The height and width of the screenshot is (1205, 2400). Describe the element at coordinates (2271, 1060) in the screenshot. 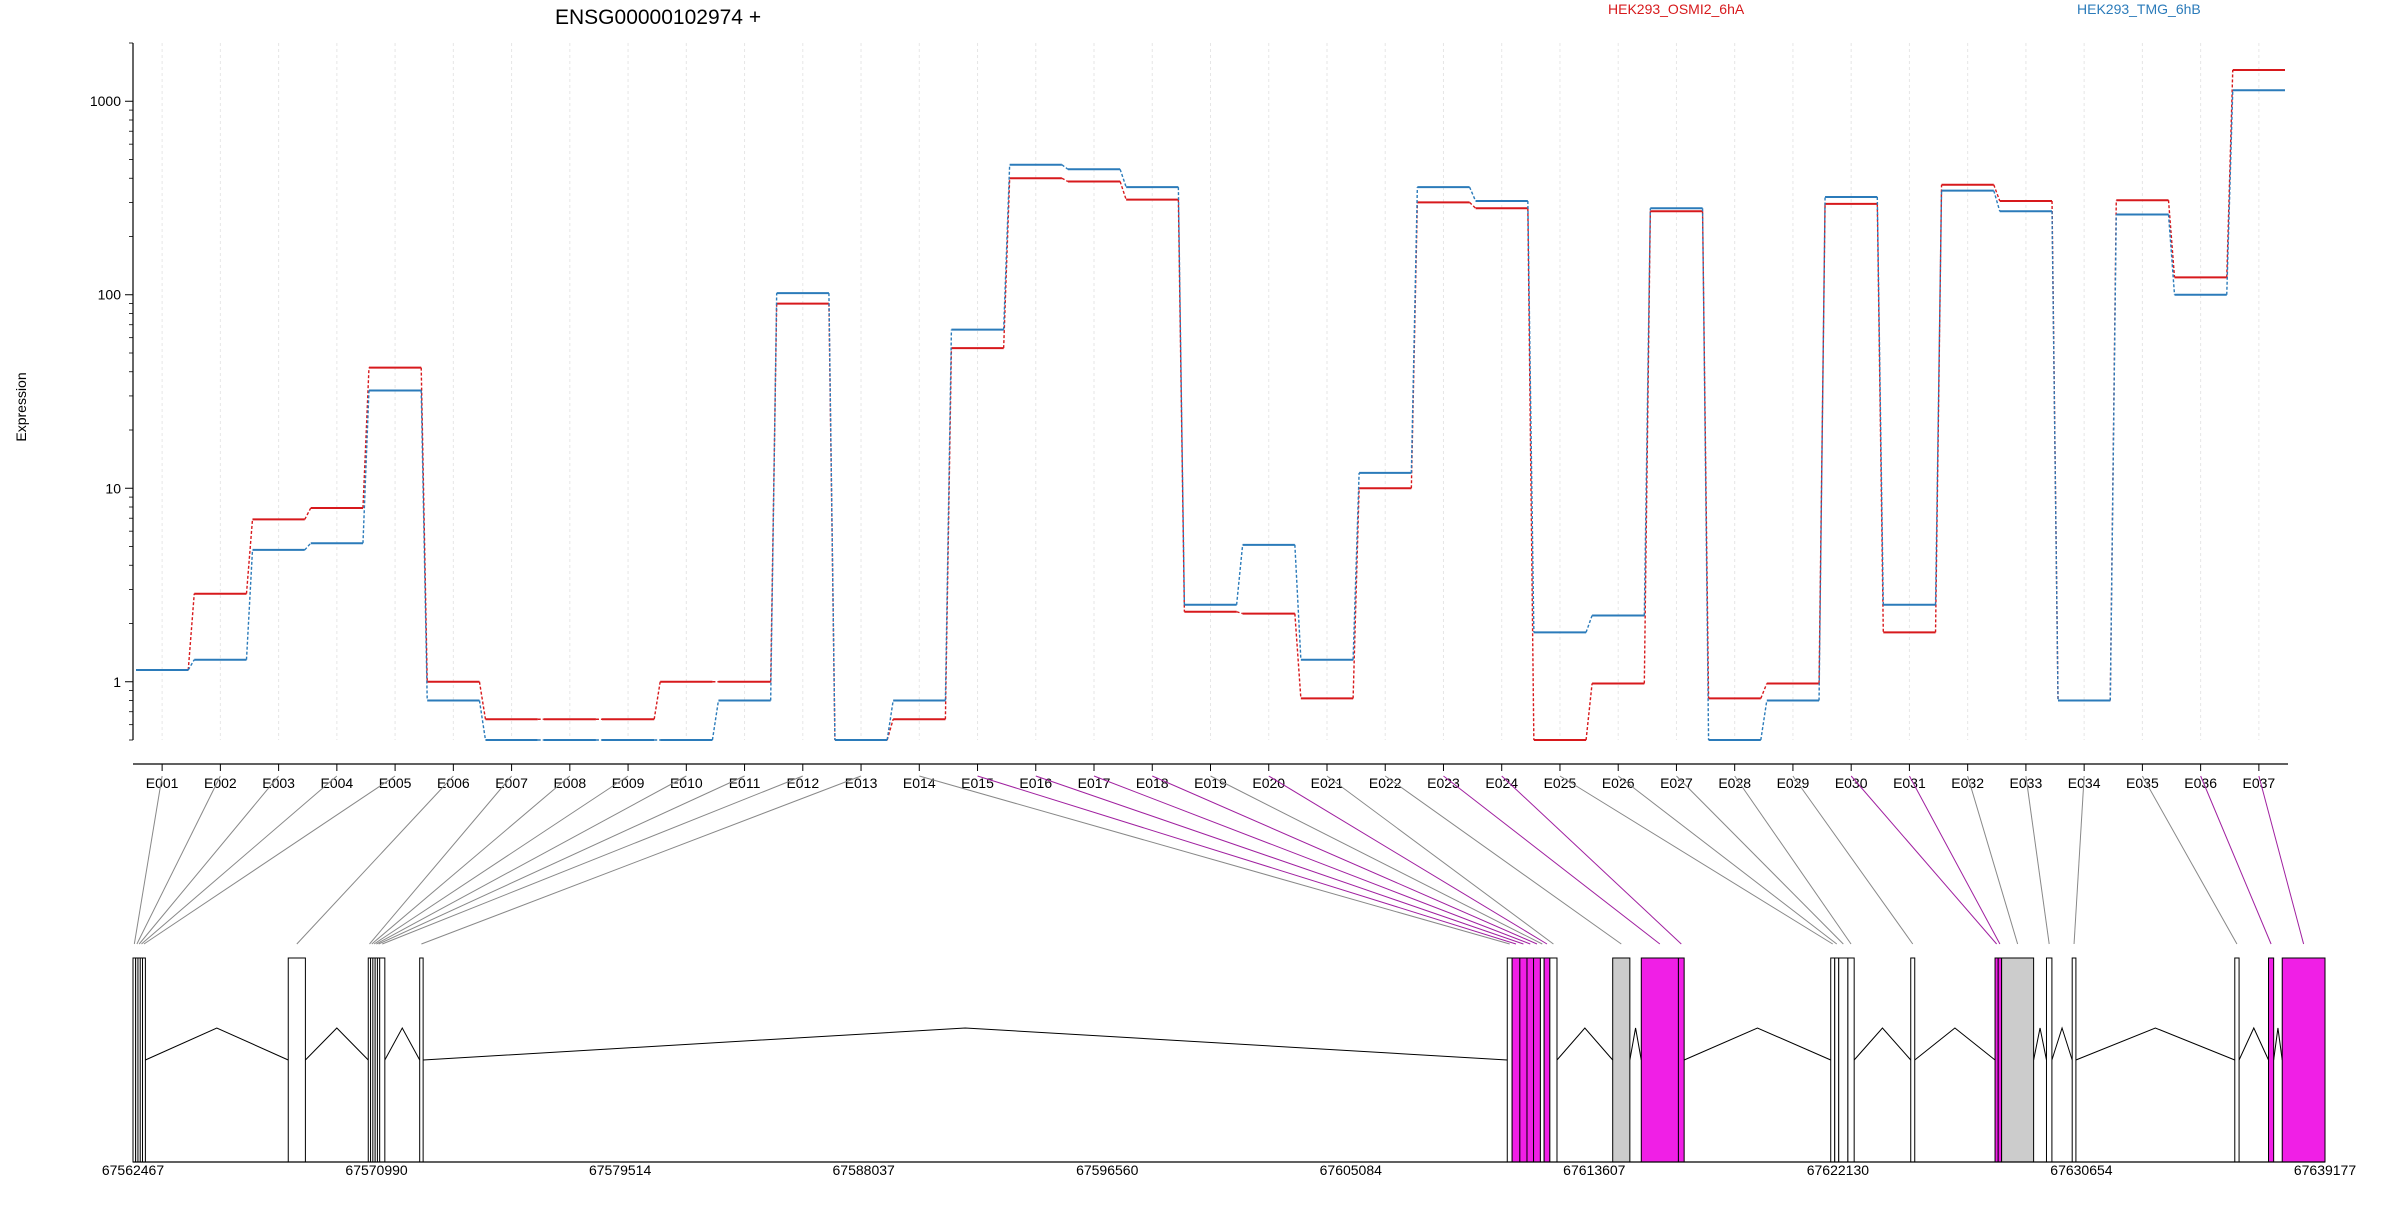

I see `exon-box-E036` at that location.